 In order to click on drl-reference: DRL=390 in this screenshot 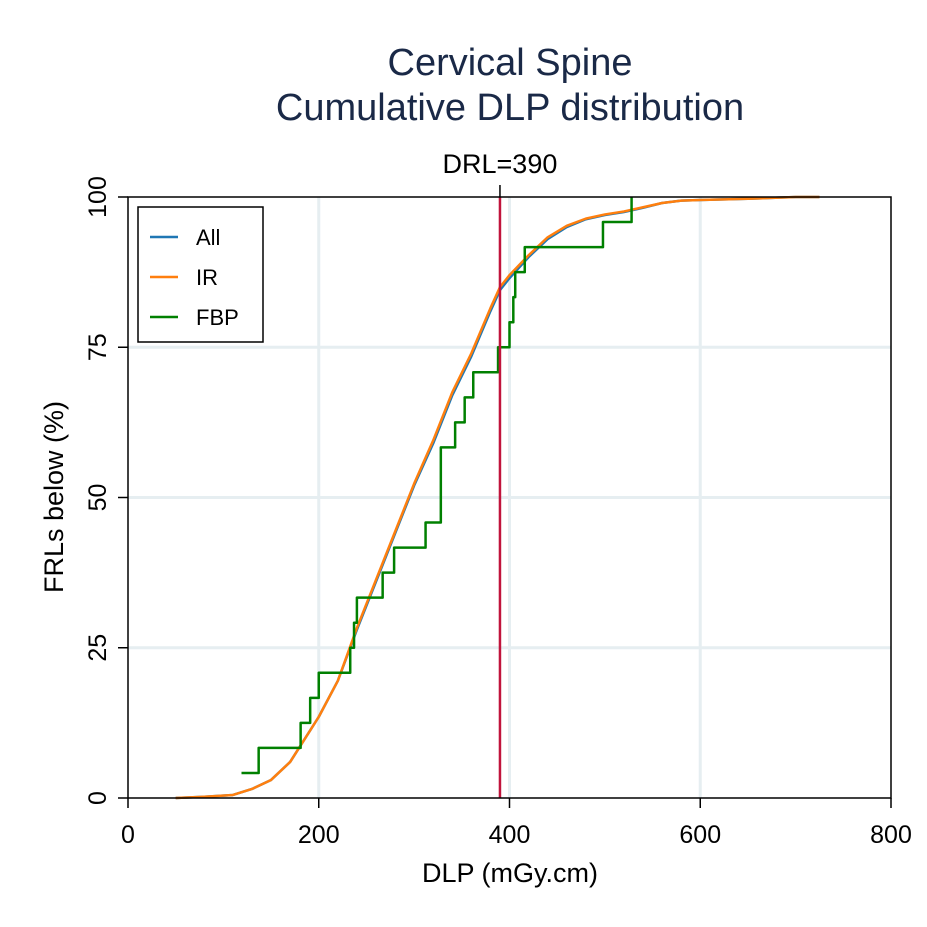, I will do `click(500, 473)`.